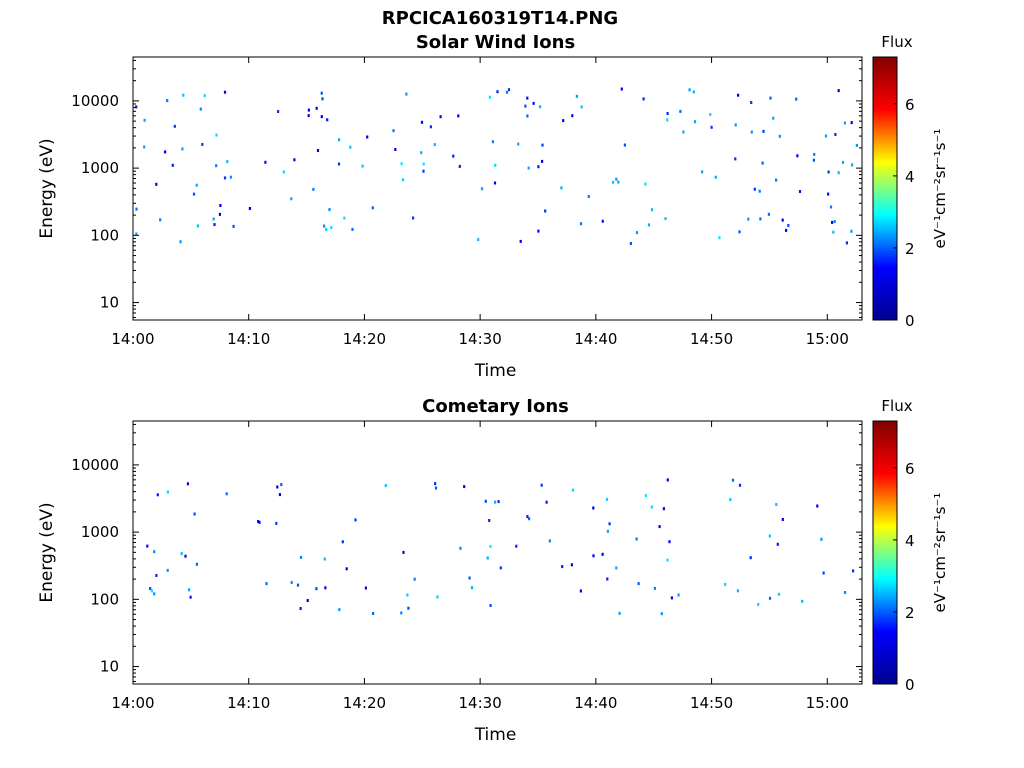  What do you see at coordinates (827, 339) in the screenshot?
I see `x-tick-label: 15:00` at bounding box center [827, 339].